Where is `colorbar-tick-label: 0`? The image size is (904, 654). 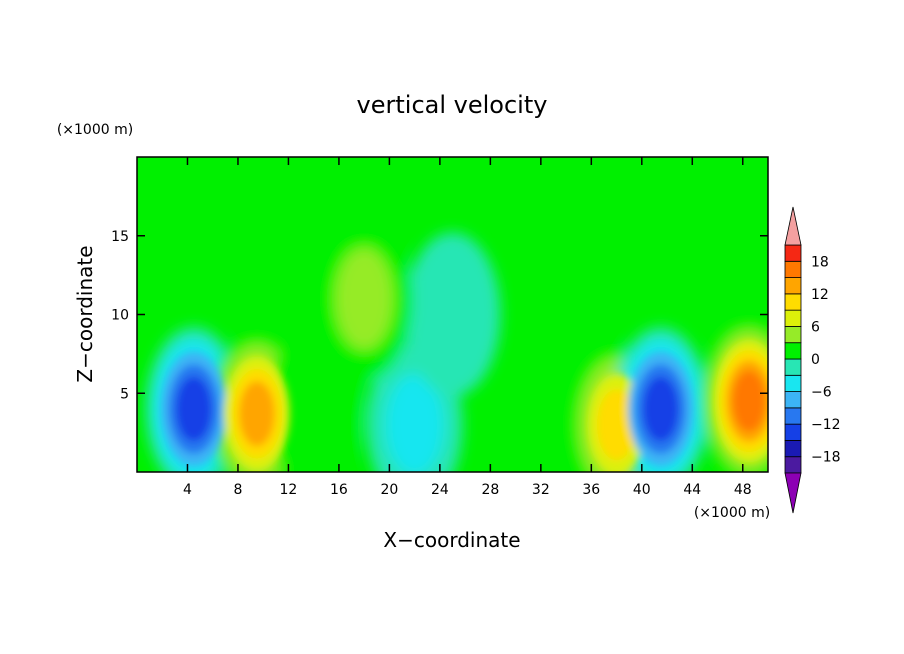
colorbar-tick-label: 0 is located at coordinates (815, 360).